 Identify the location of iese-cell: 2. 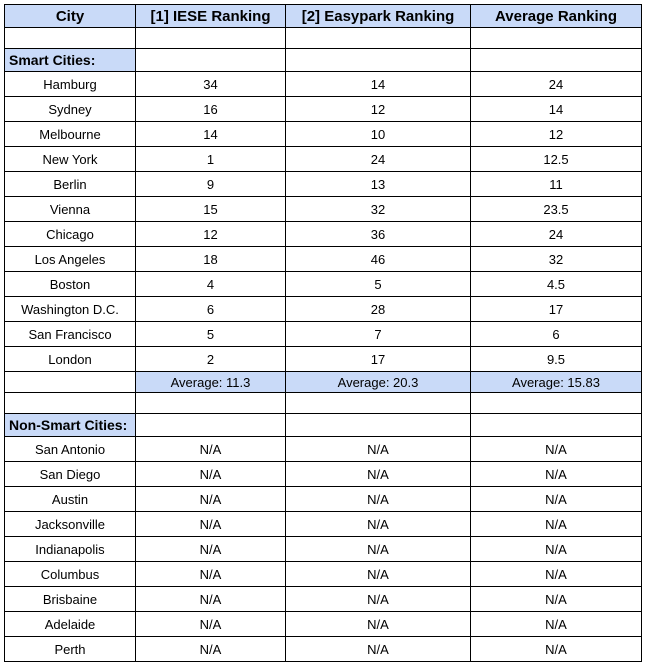
(210, 359).